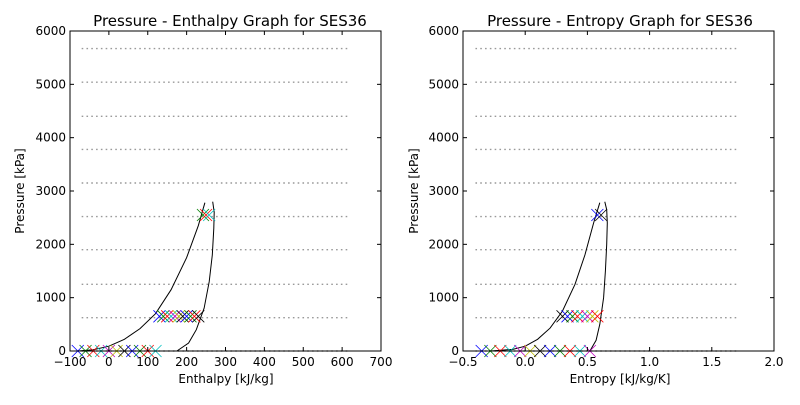  I want to click on x-tick-label: 200, so click(186, 362).